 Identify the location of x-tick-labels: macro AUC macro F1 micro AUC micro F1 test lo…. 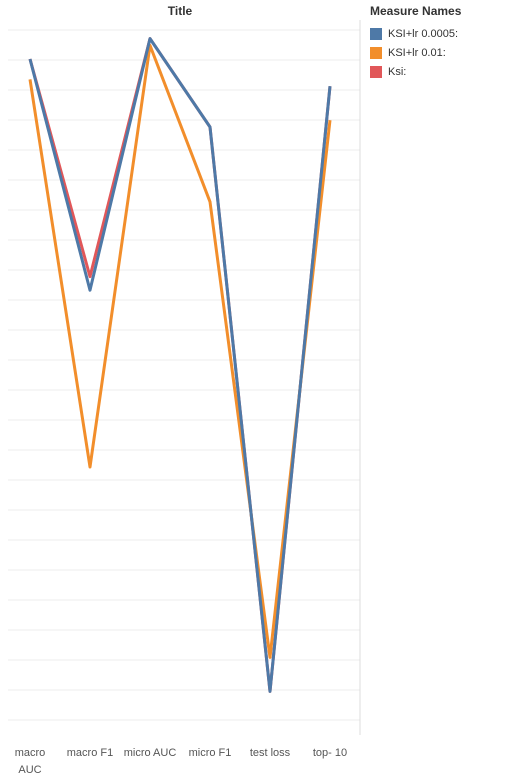
(181, 761).